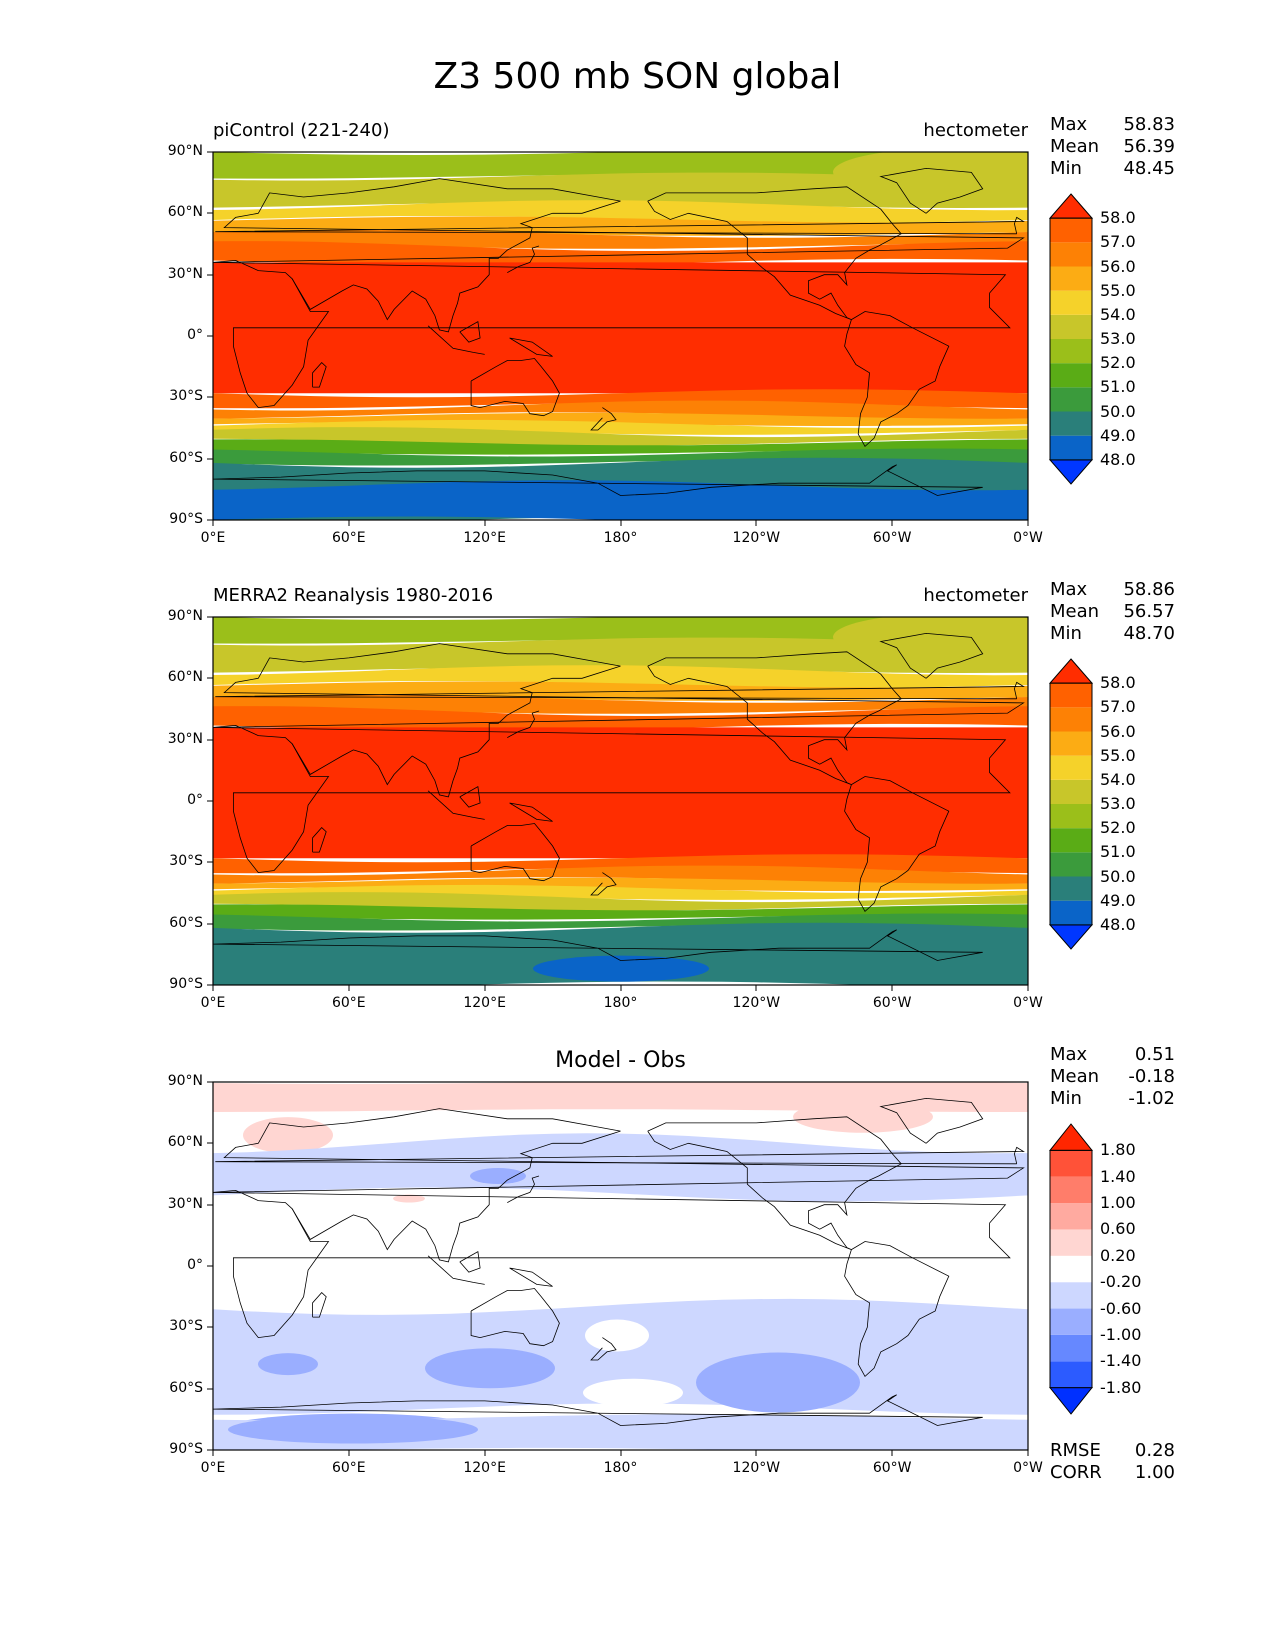 This screenshot has height=1650, width=1275. What do you see at coordinates (1118, 779) in the screenshot?
I see `colorbar-label: 54.0` at bounding box center [1118, 779].